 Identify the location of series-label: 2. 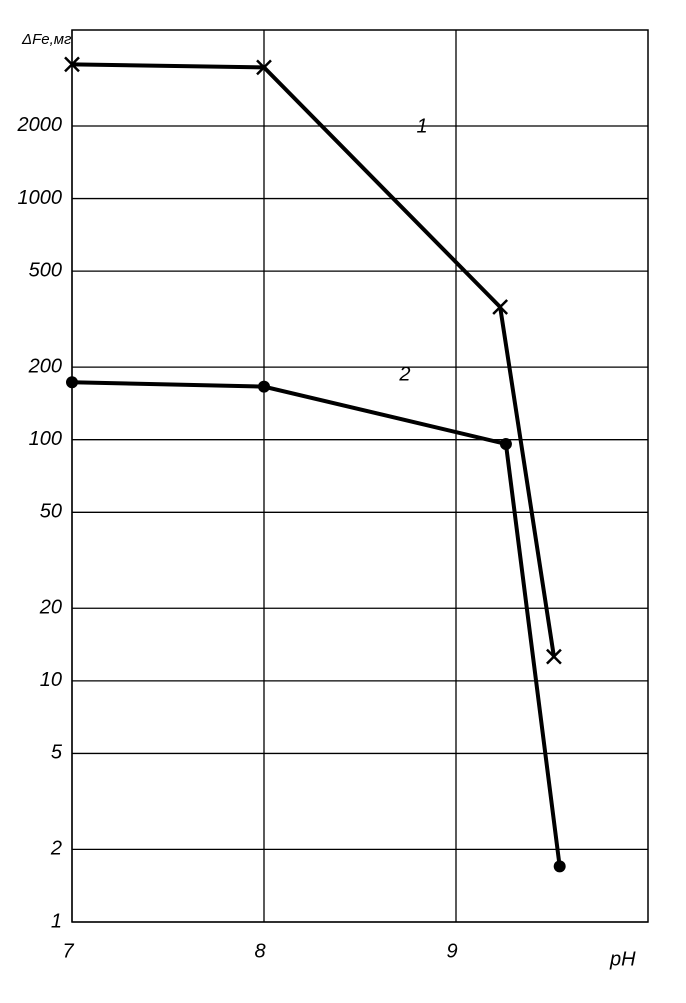
(404, 375).